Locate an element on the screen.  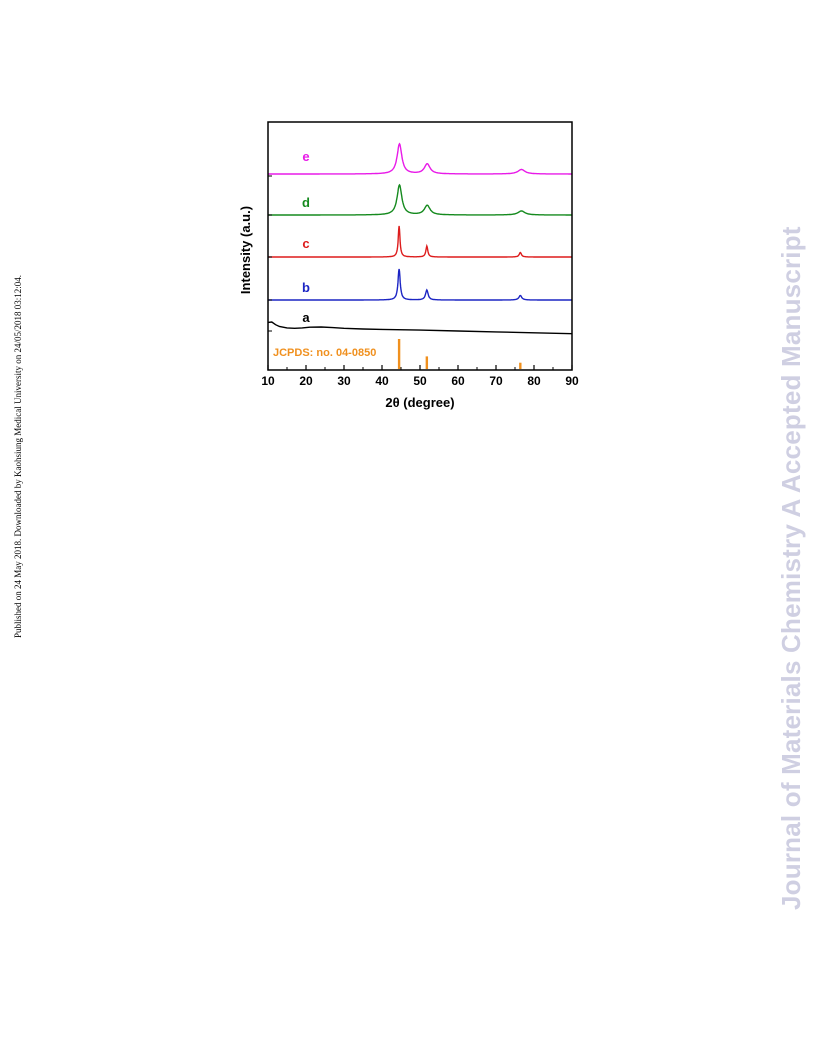
axis-ticks is located at coordinates (420, 272).